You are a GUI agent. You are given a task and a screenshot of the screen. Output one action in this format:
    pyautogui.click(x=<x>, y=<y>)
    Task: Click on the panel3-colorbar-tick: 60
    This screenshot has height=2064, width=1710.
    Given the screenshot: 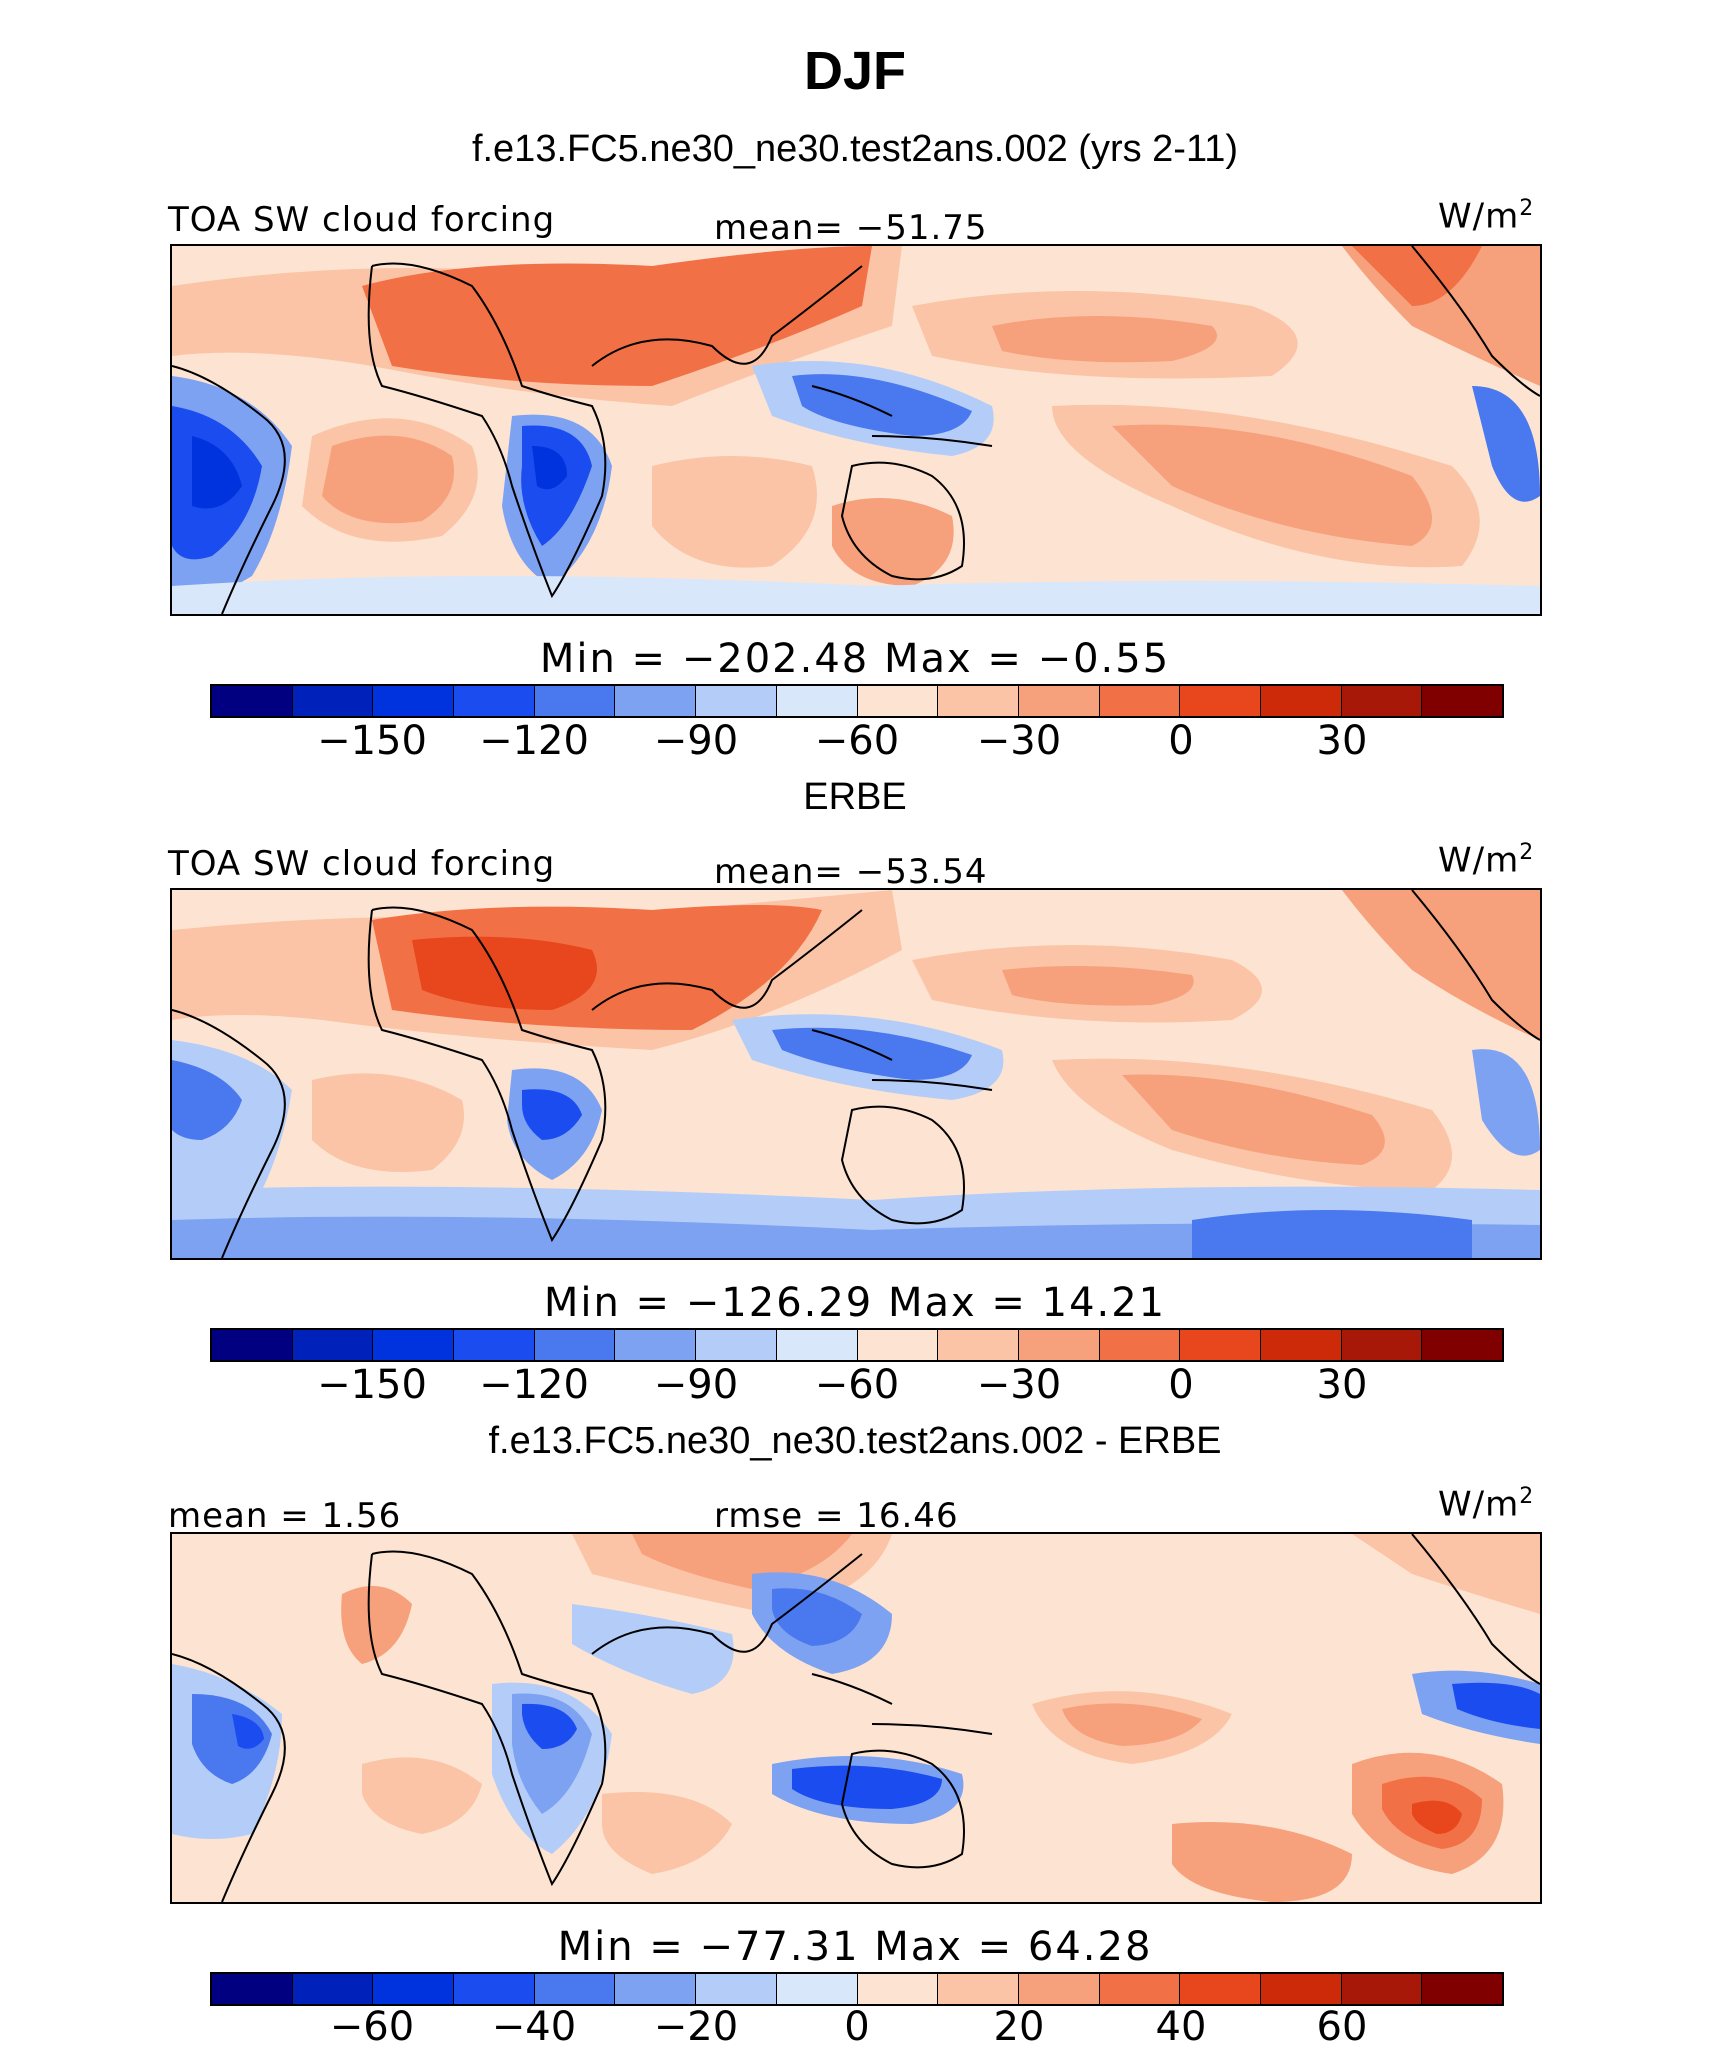 What is the action you would take?
    pyautogui.click(x=1342, y=2027)
    